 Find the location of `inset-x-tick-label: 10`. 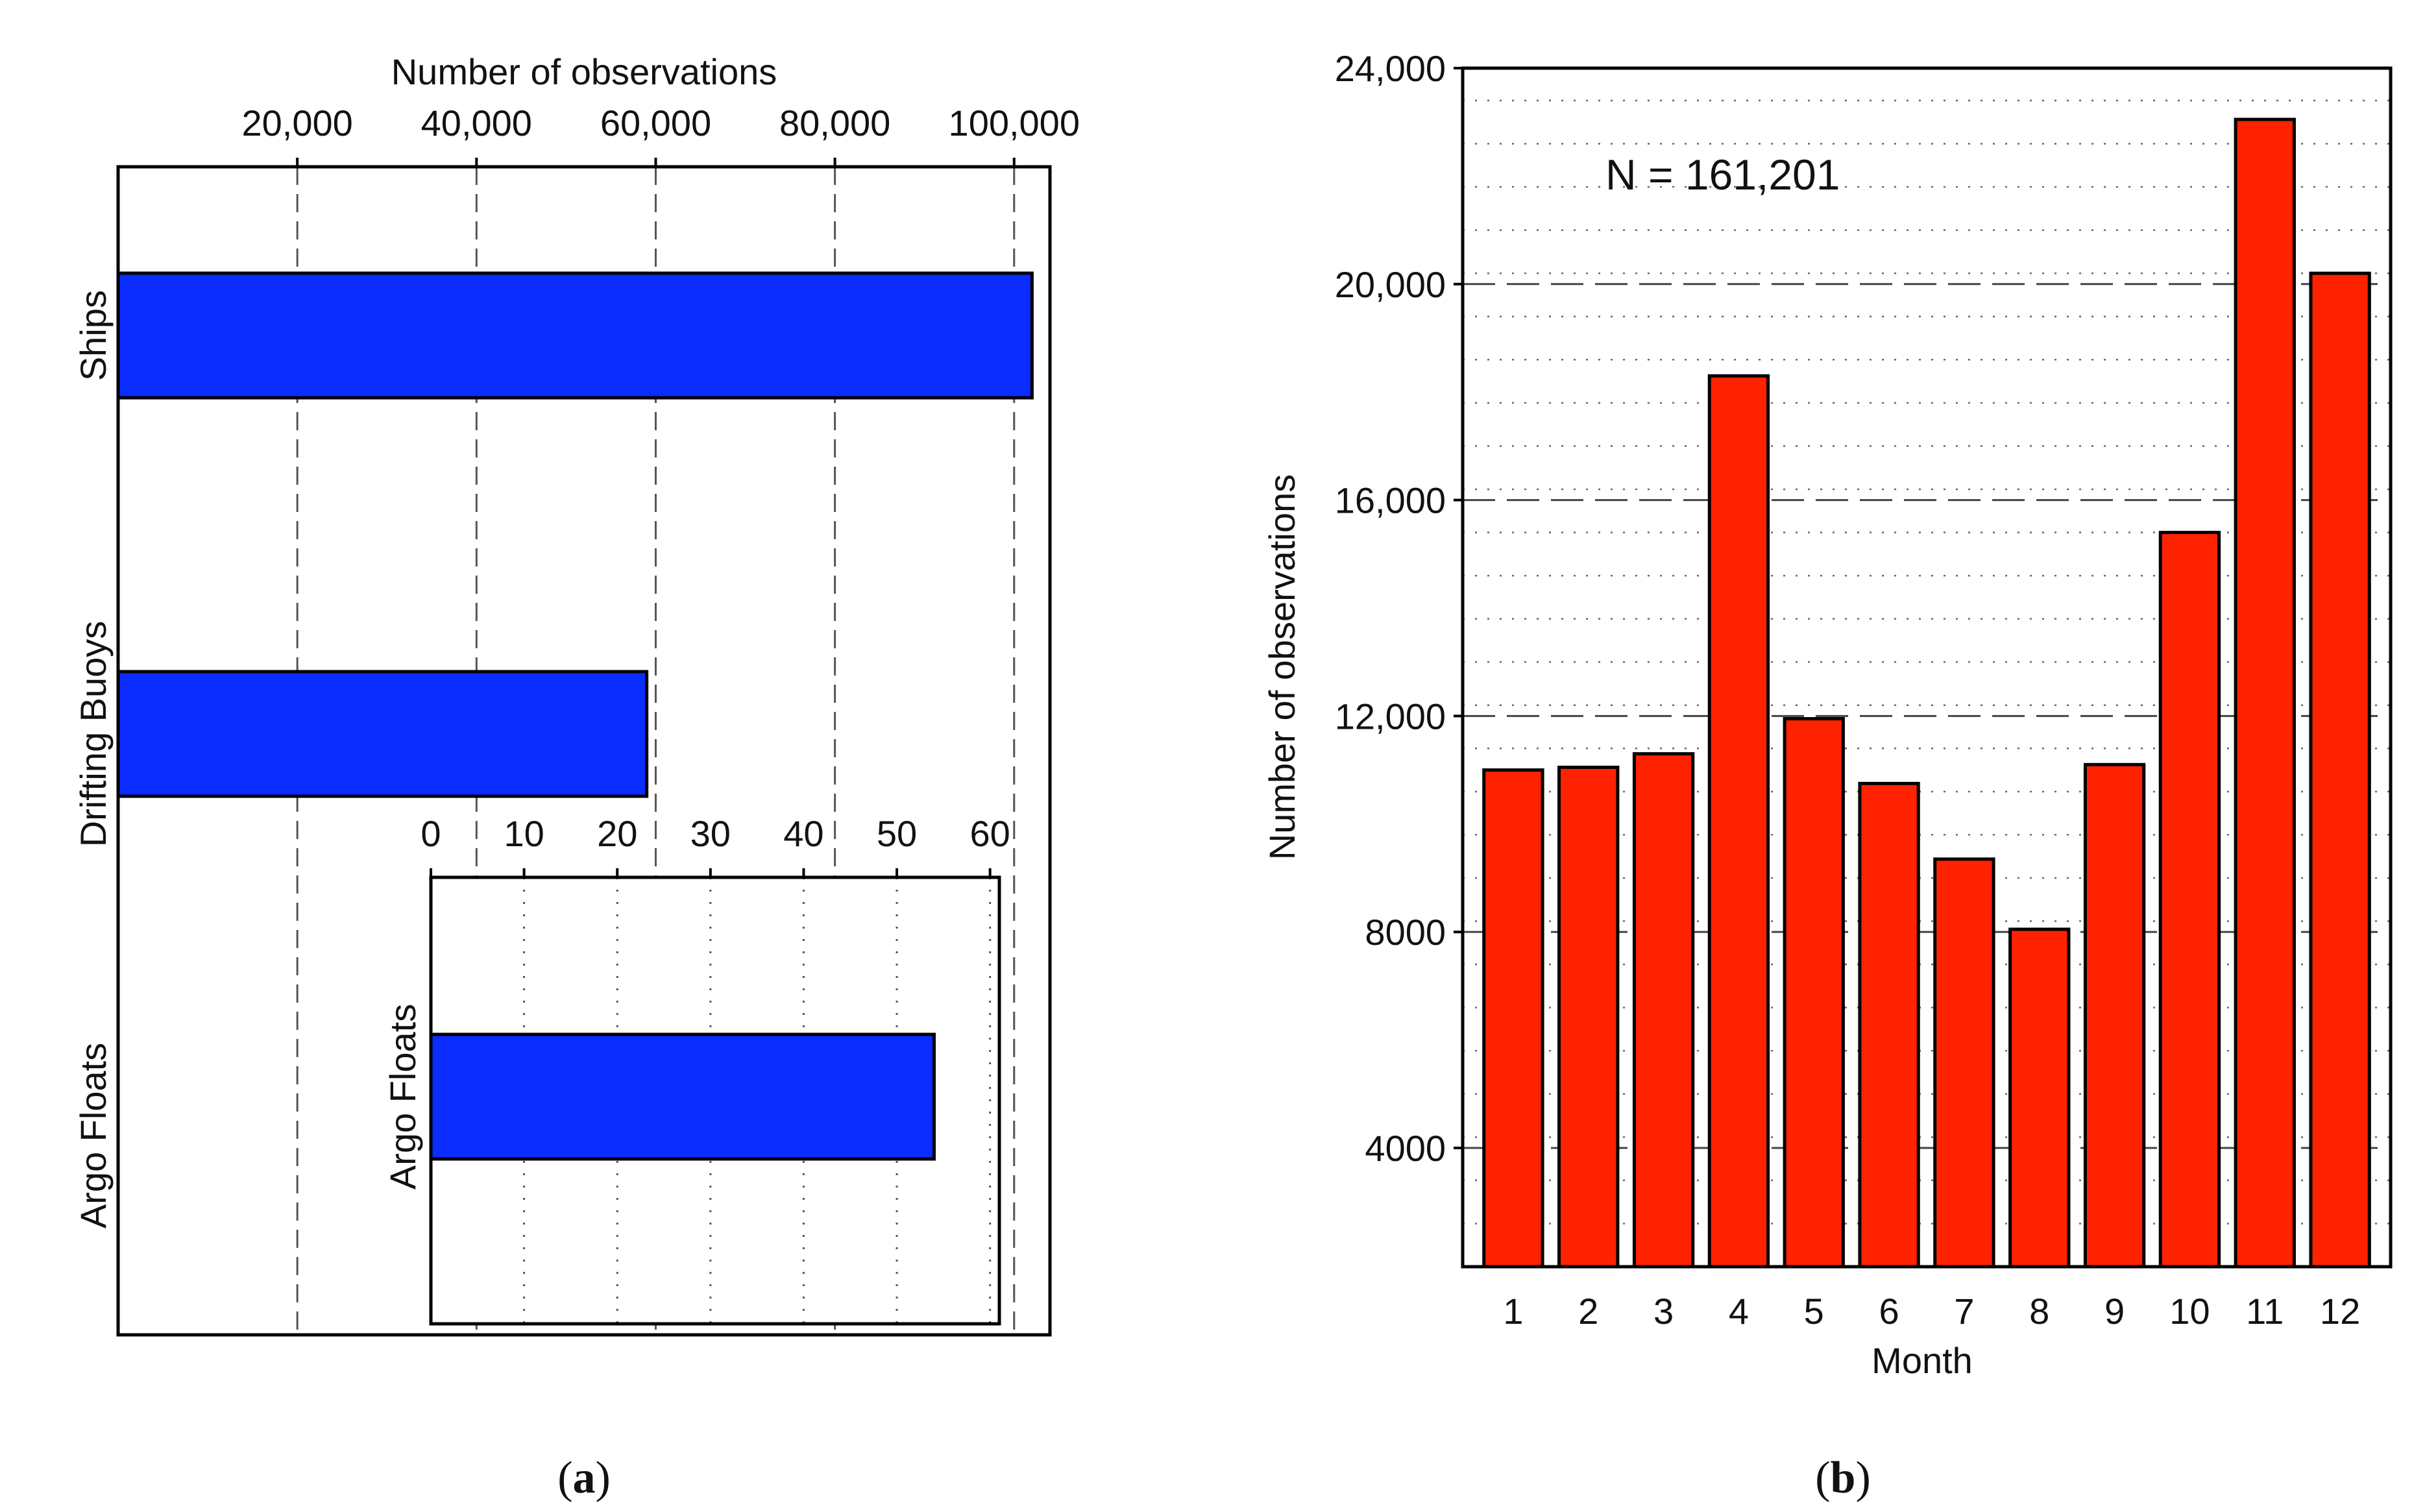

inset-x-tick-label: 10 is located at coordinates (524, 833).